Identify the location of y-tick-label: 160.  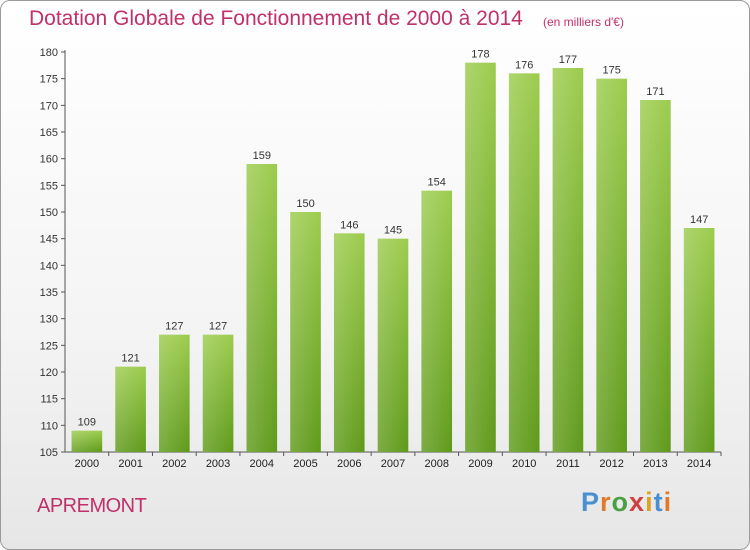
(49, 160).